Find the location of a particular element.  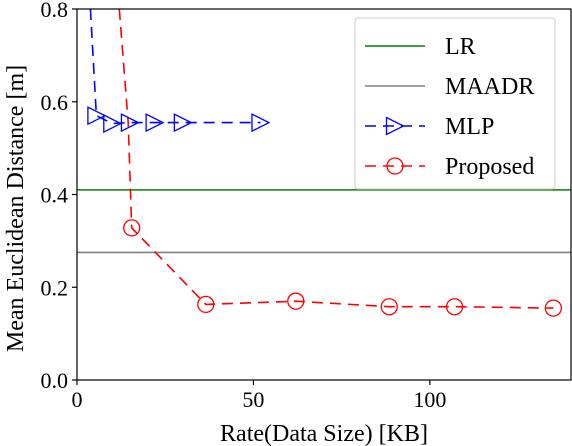

y-tick-label: 0.6 is located at coordinates (55, 102).